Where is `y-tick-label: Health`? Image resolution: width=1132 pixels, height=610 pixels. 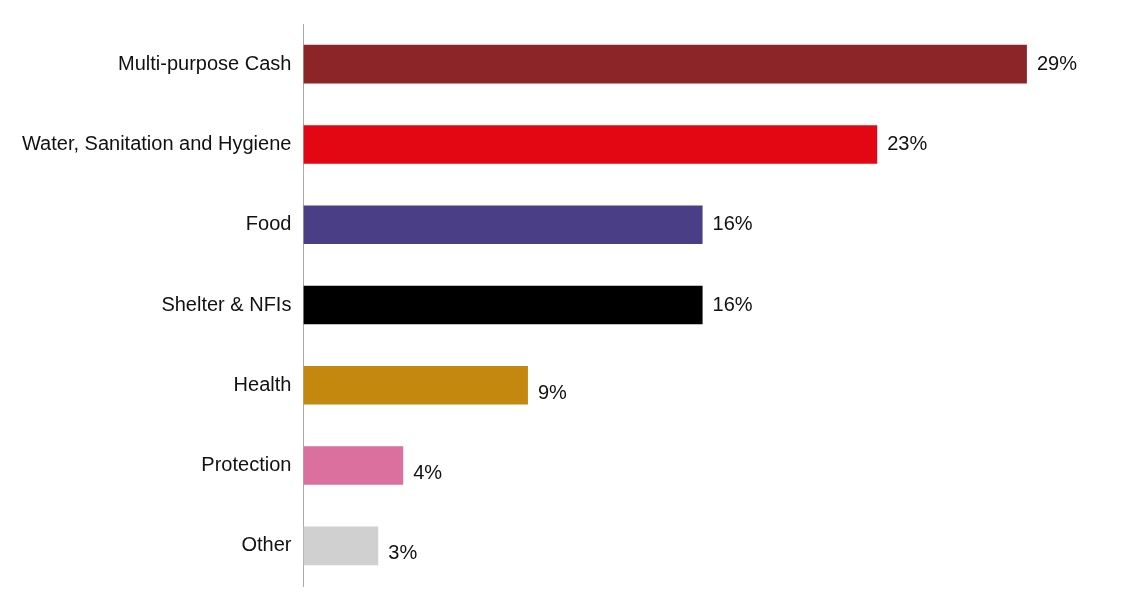
y-tick-label: Health is located at coordinates (262, 383).